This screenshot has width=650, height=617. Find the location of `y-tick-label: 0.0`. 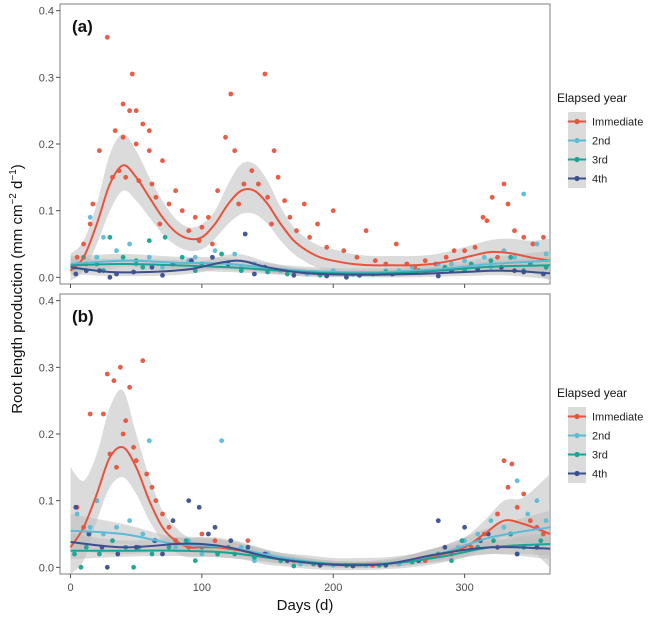

y-tick-label: 0.0 is located at coordinates (46, 278).